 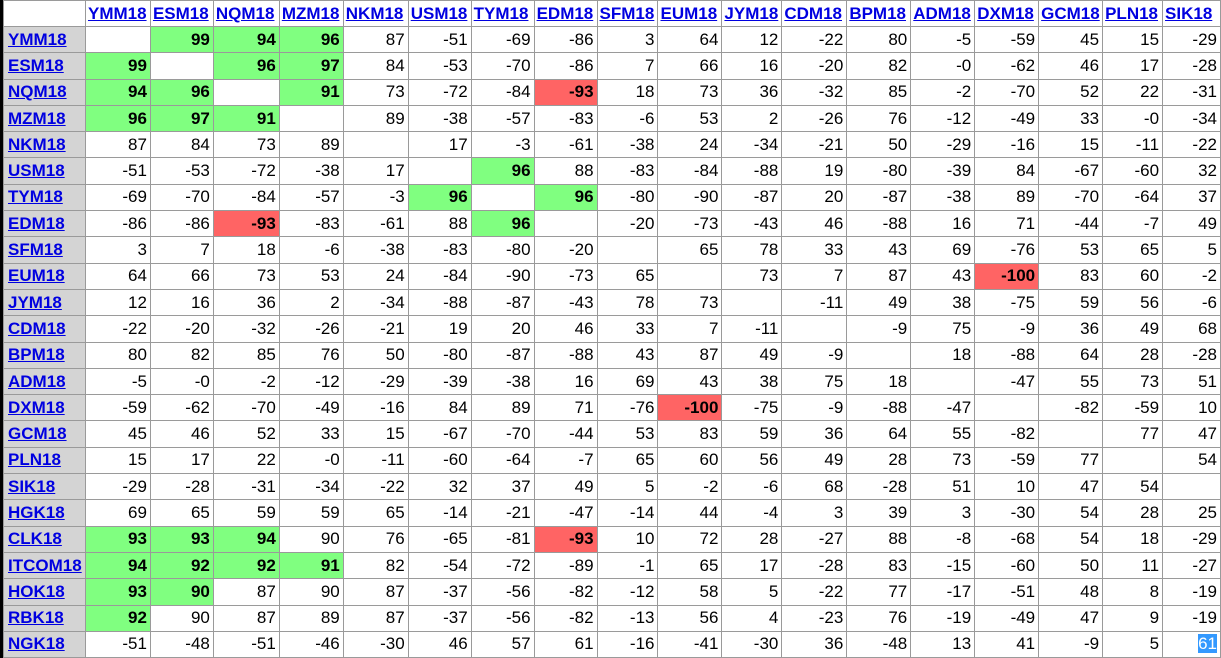 I want to click on correlation-cell: -44, so click(x=565, y=434).